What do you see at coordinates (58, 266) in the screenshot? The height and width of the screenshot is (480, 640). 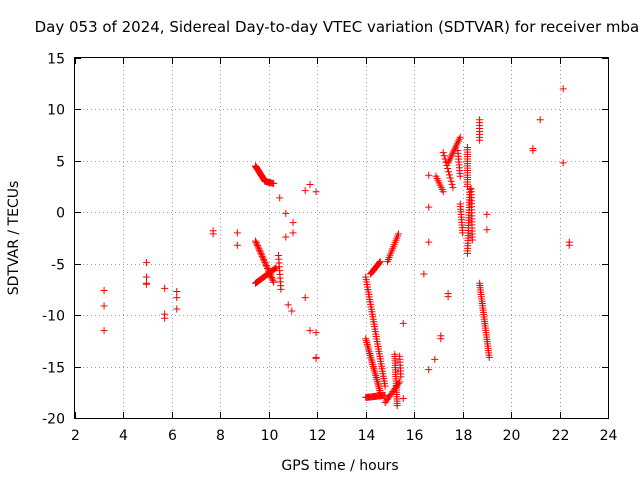 I see `y-tick-label: -5` at bounding box center [58, 266].